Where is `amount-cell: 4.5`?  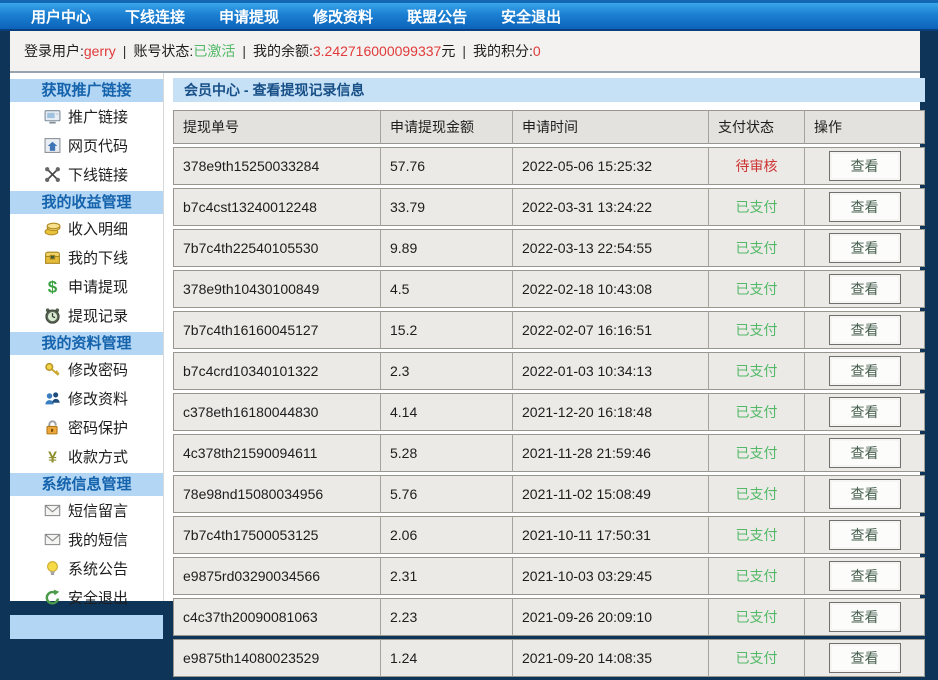 amount-cell: 4.5 is located at coordinates (447, 289).